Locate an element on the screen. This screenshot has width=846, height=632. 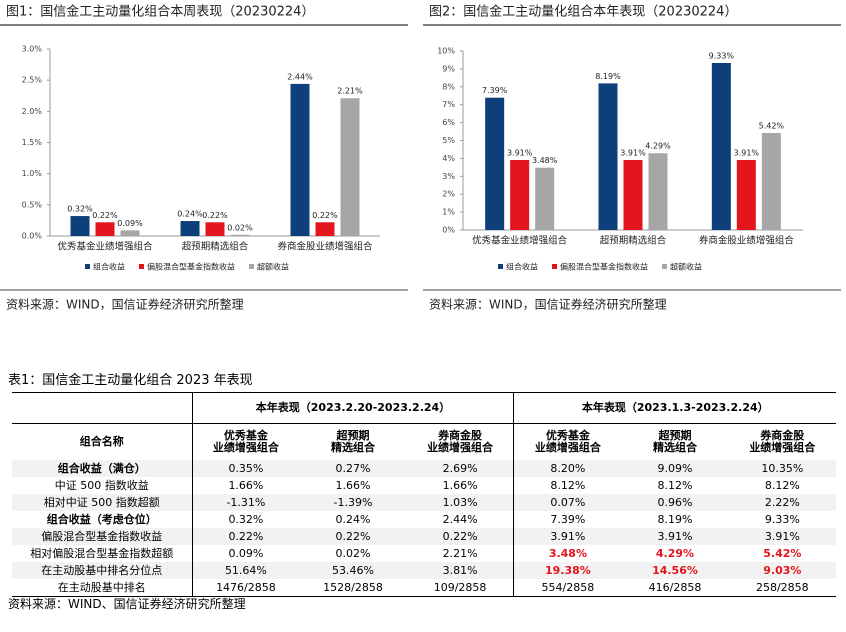
y-tick-label: 8% is located at coordinates (448, 86).